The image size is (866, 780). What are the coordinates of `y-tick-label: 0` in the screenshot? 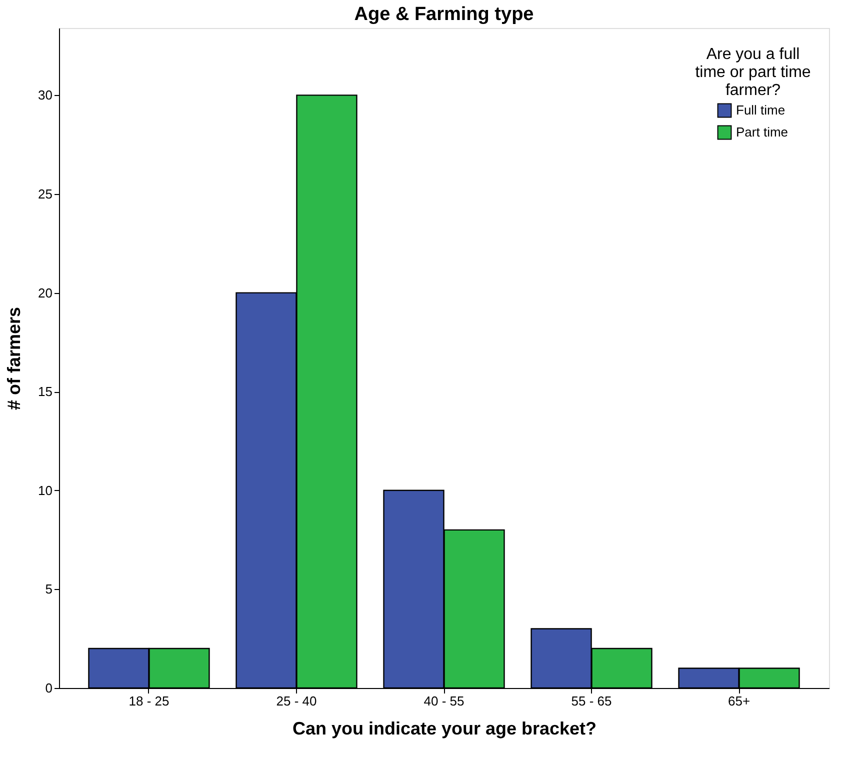 It's located at (48, 688).